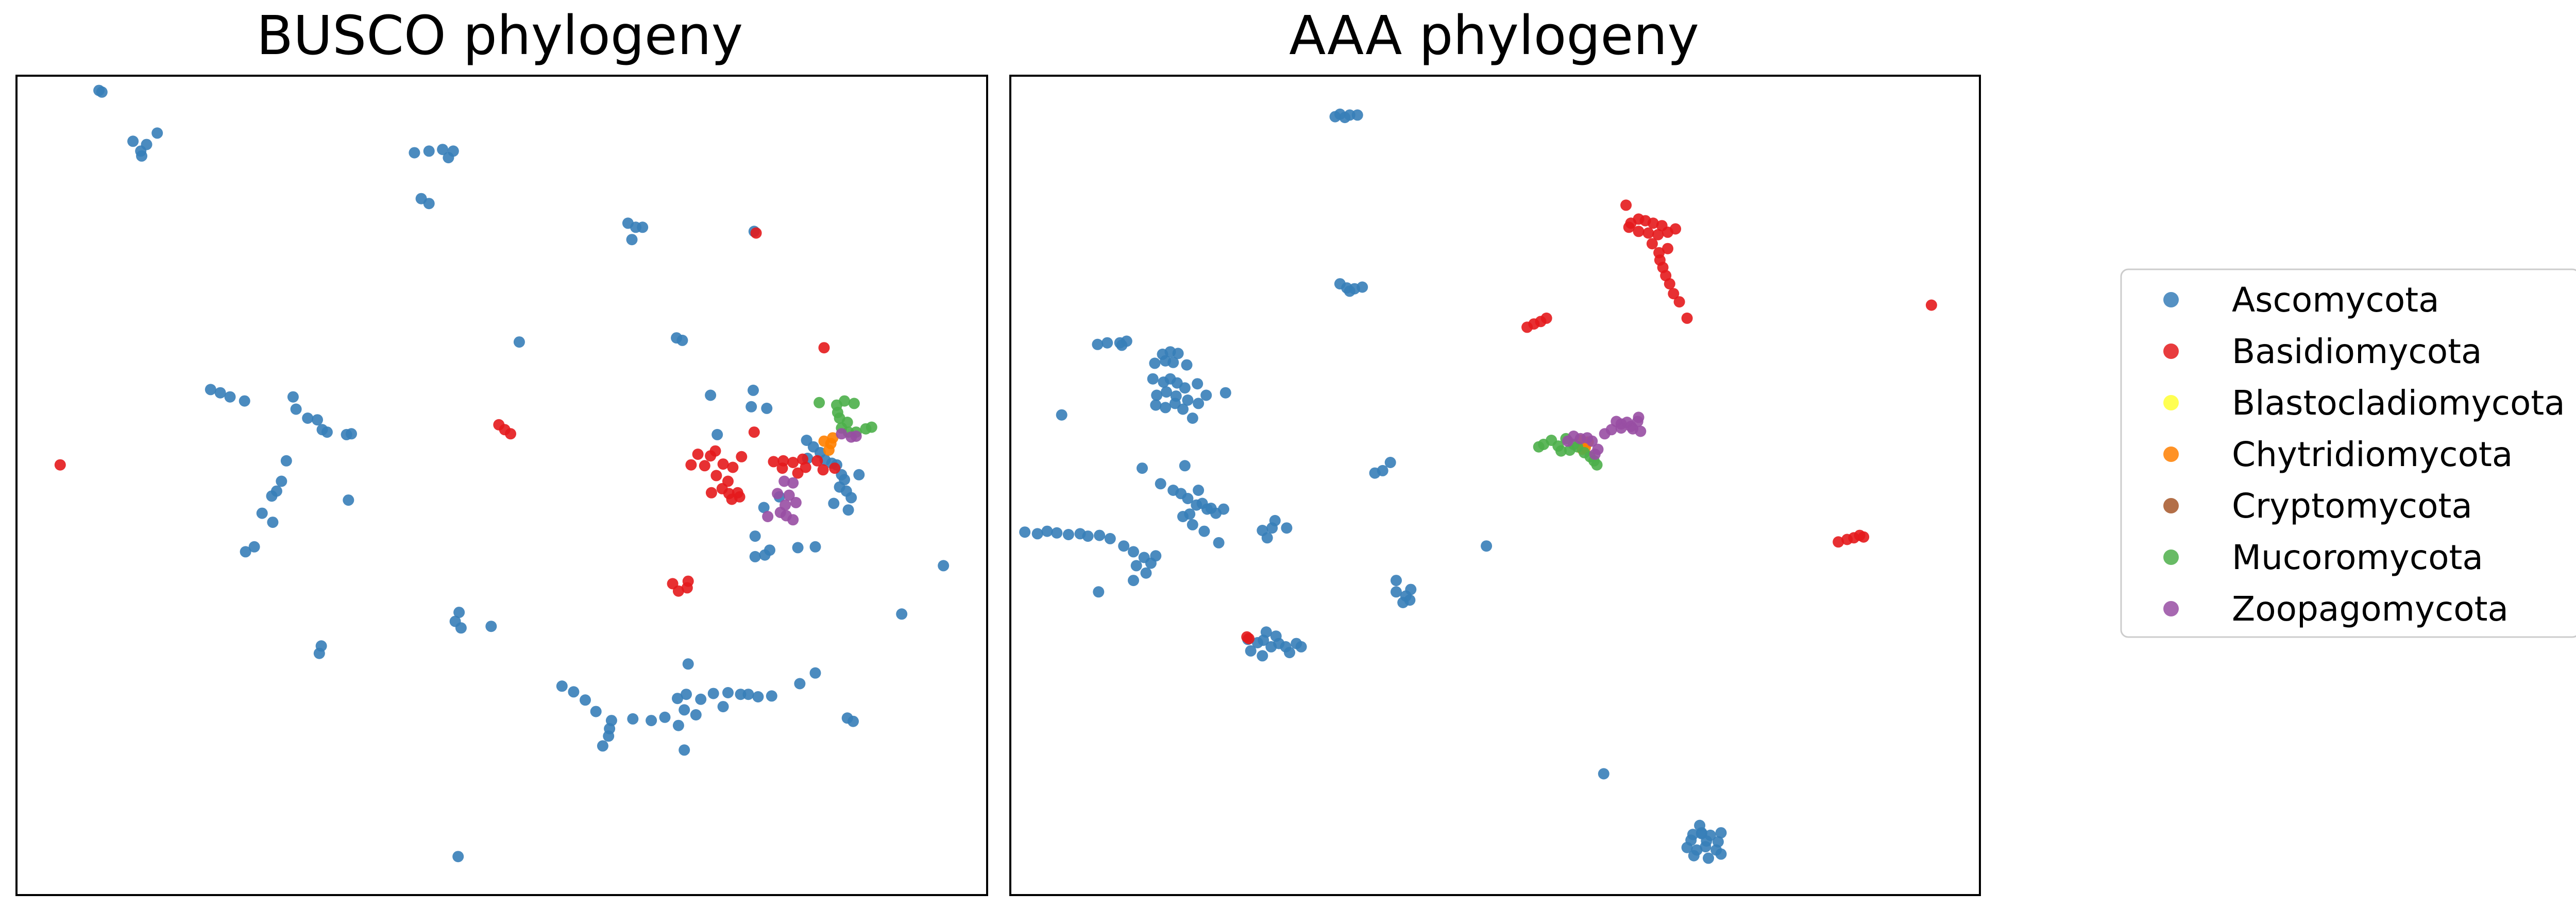 The image size is (2576, 910). Describe the element at coordinates (2357, 351) in the screenshot. I see `legend-label-basidiomycota: Basidiomycota` at that location.